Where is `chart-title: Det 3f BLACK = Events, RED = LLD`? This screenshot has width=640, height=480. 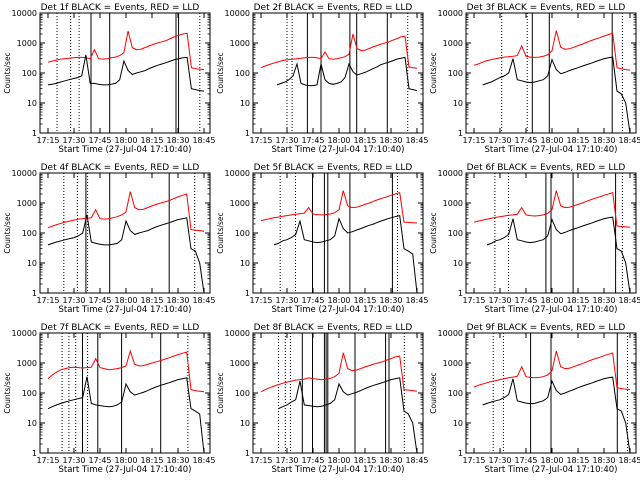 chart-title: Det 3f BLACK = Events, RED = LLD is located at coordinates (546, 8).